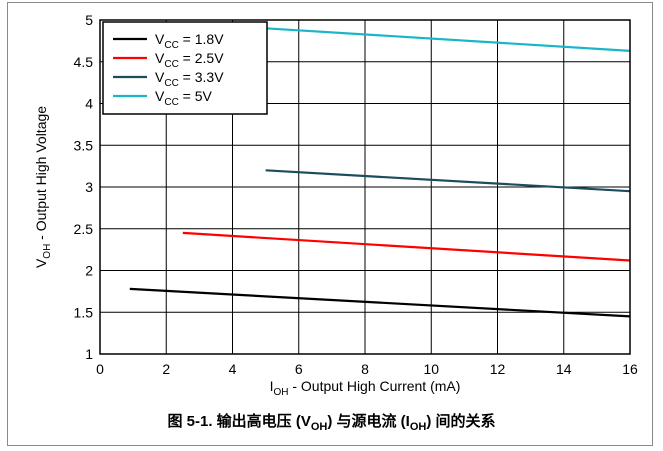 The width and height of the screenshot is (663, 451). What do you see at coordinates (461, 421) in the screenshot?
I see `caption-suffix: ) 间的关系` at bounding box center [461, 421].